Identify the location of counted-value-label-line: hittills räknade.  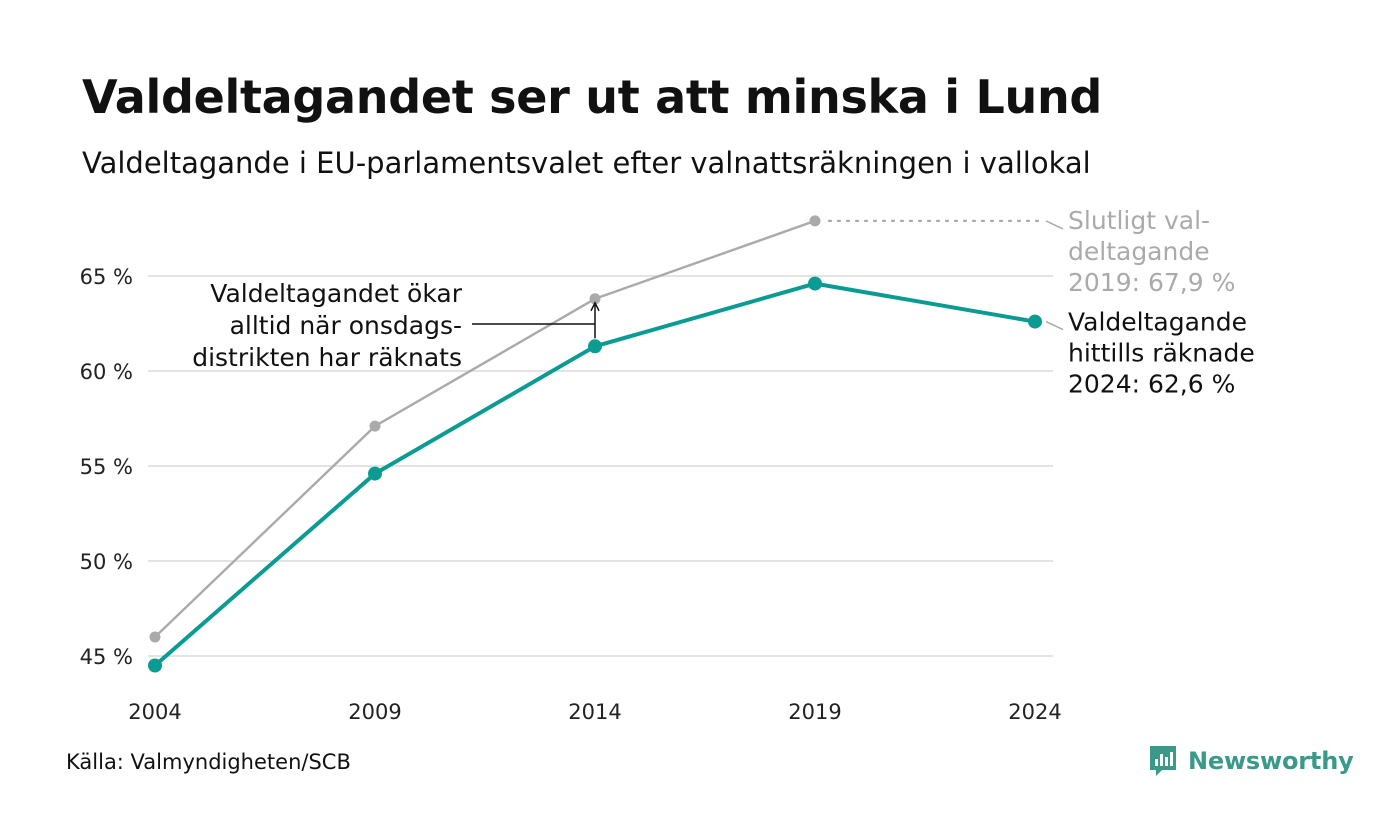
(1161, 353).